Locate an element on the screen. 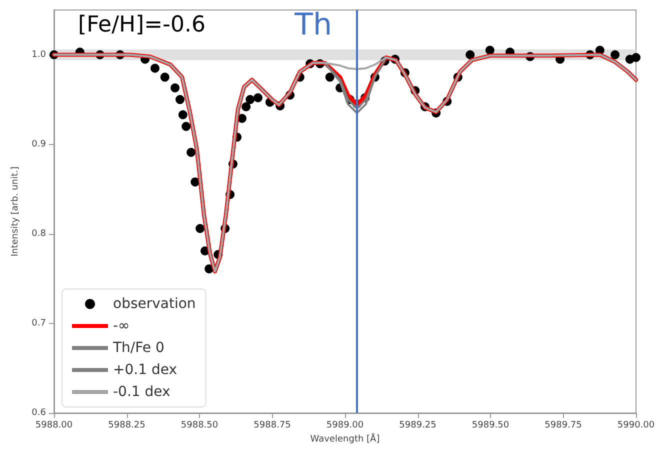  x-tick-label: 5990.00 is located at coordinates (636, 425).